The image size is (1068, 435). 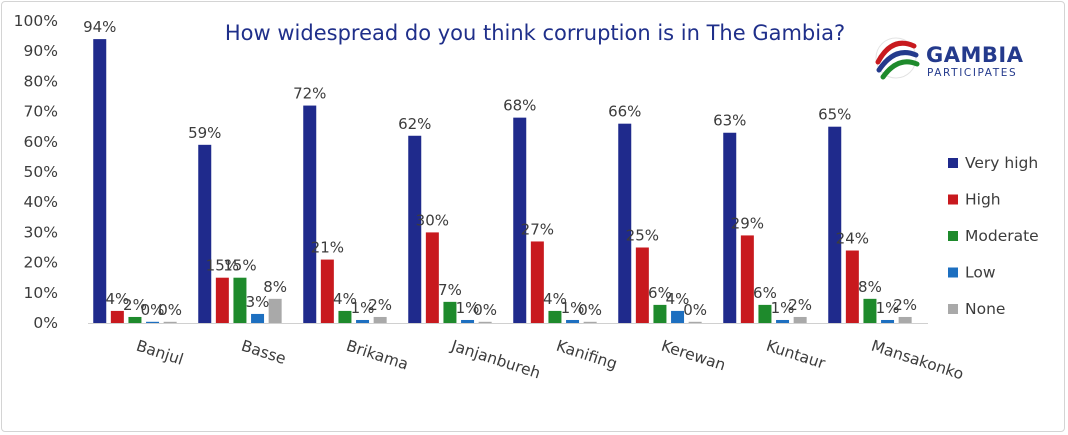 What do you see at coordinates (41, 263) in the screenshot?
I see `y-tick-label: 20%` at bounding box center [41, 263].